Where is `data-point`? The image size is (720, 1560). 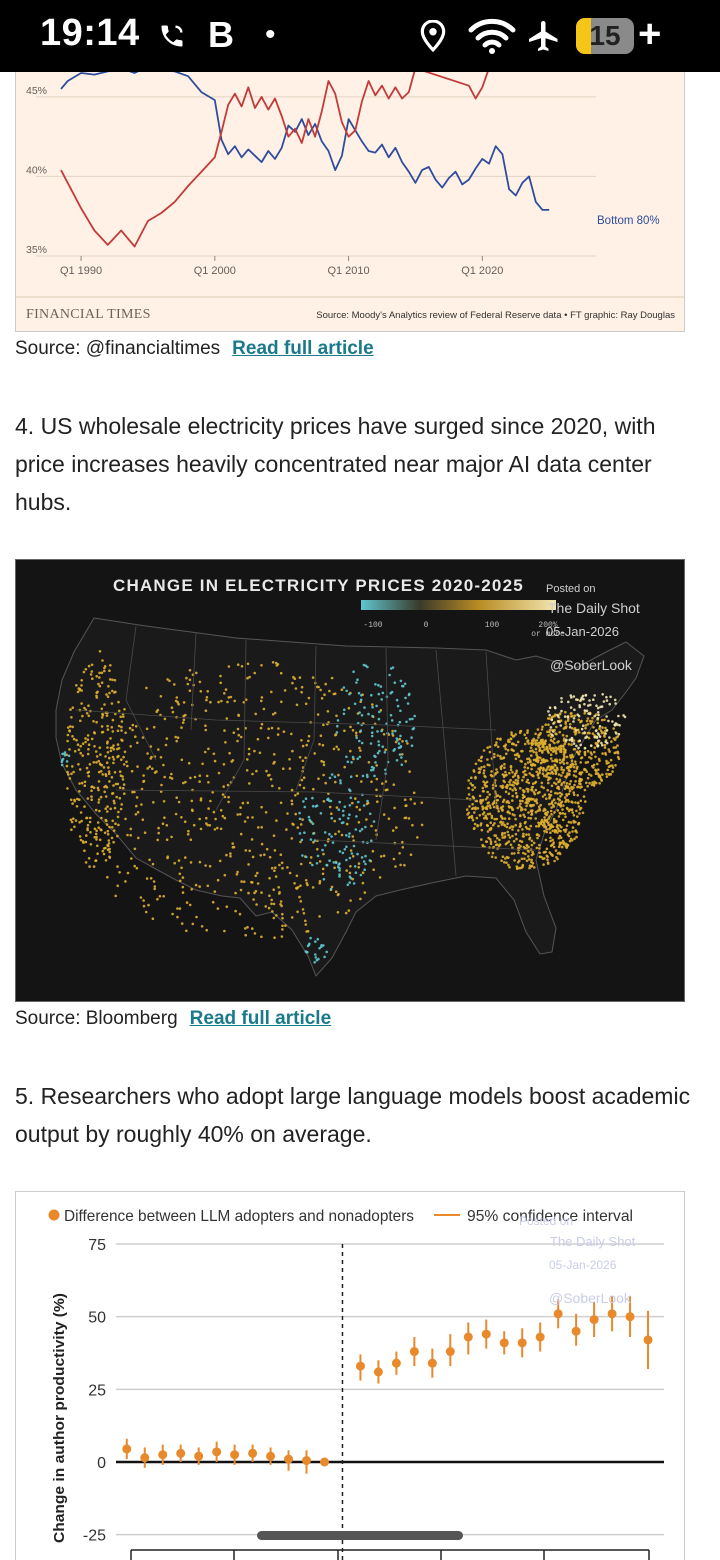
data-point is located at coordinates (235, 1455).